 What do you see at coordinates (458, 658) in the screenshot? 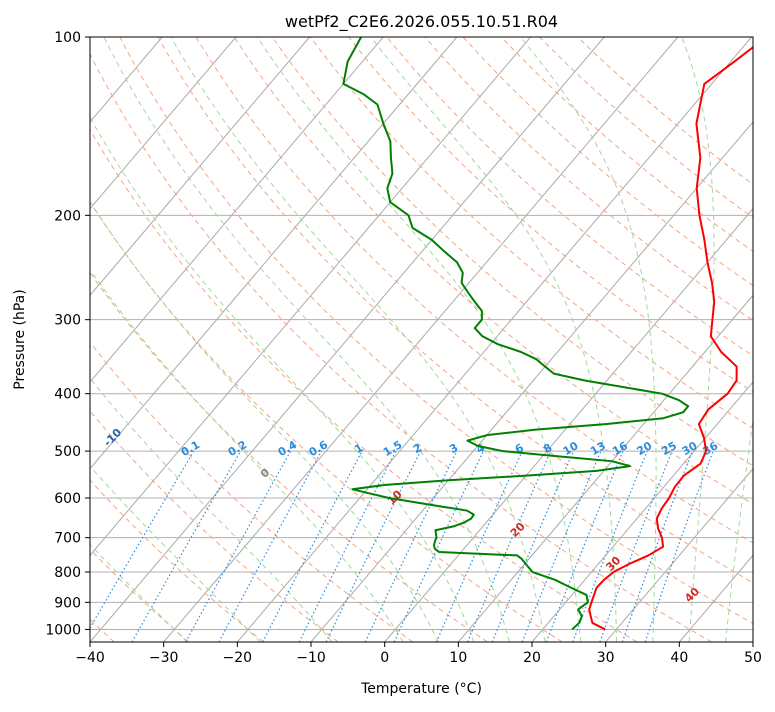
I see `x-tick-label: 10` at bounding box center [458, 658].